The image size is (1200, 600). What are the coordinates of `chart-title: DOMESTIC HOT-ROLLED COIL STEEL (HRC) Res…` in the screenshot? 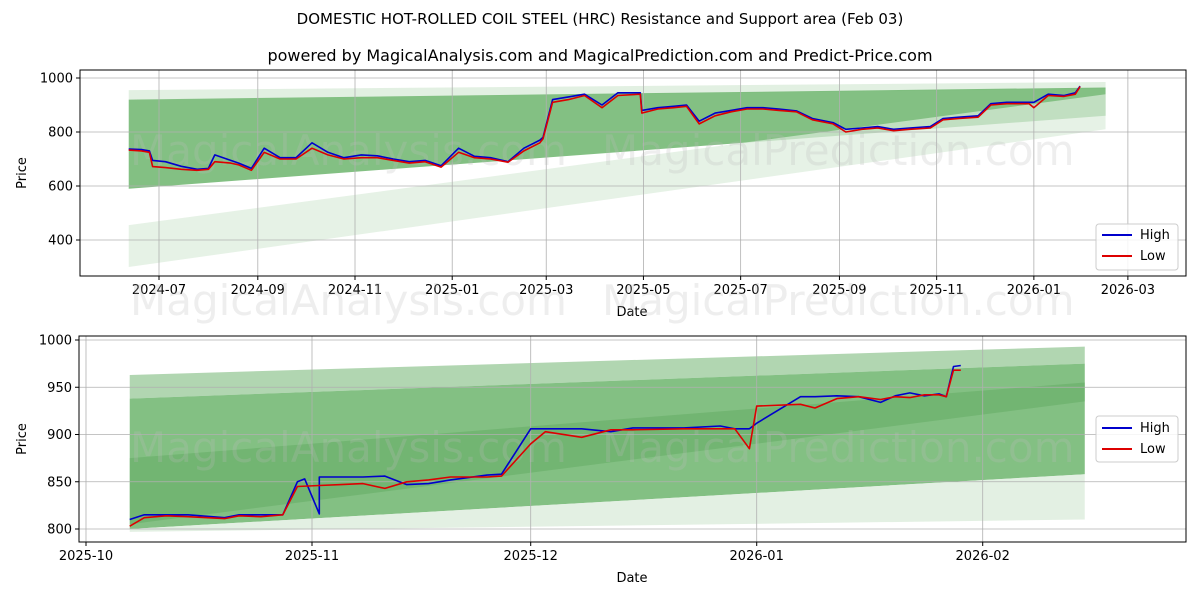 It's located at (600, 19).